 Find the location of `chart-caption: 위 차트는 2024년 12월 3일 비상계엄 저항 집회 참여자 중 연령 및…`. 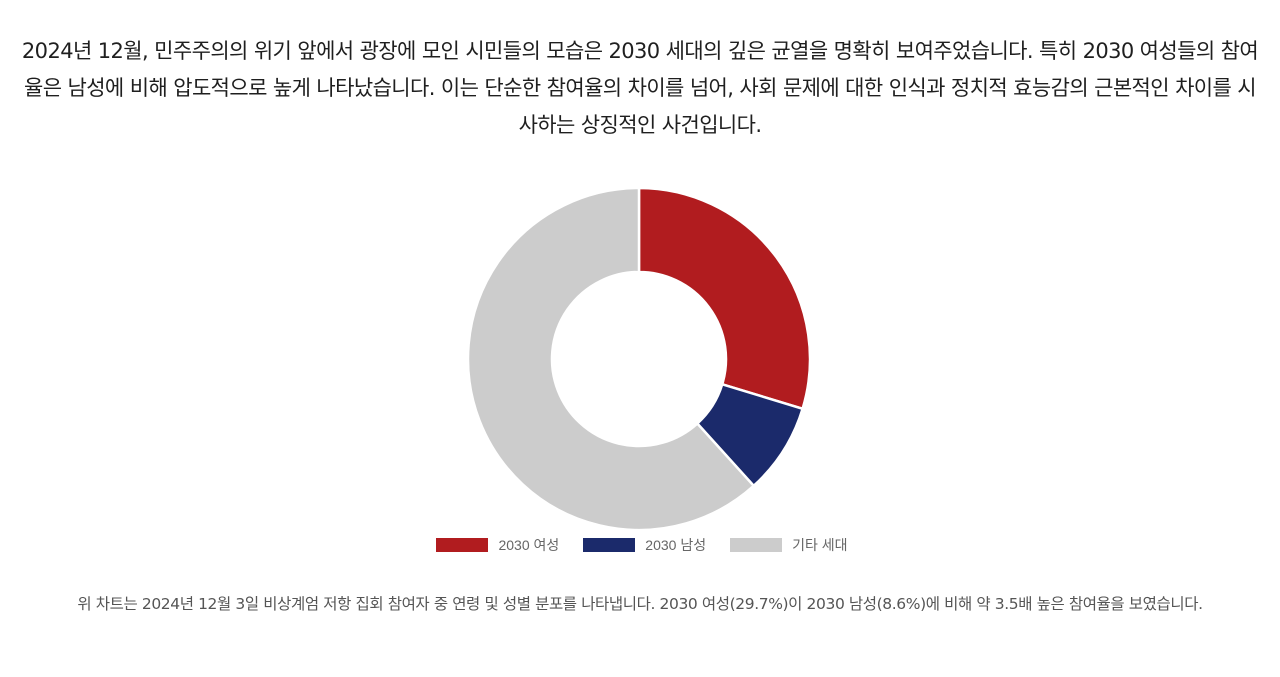

chart-caption: 위 차트는 2024년 12월 3일 비상계엄 저항 집회 참여자 중 연령 및… is located at coordinates (640, 604).